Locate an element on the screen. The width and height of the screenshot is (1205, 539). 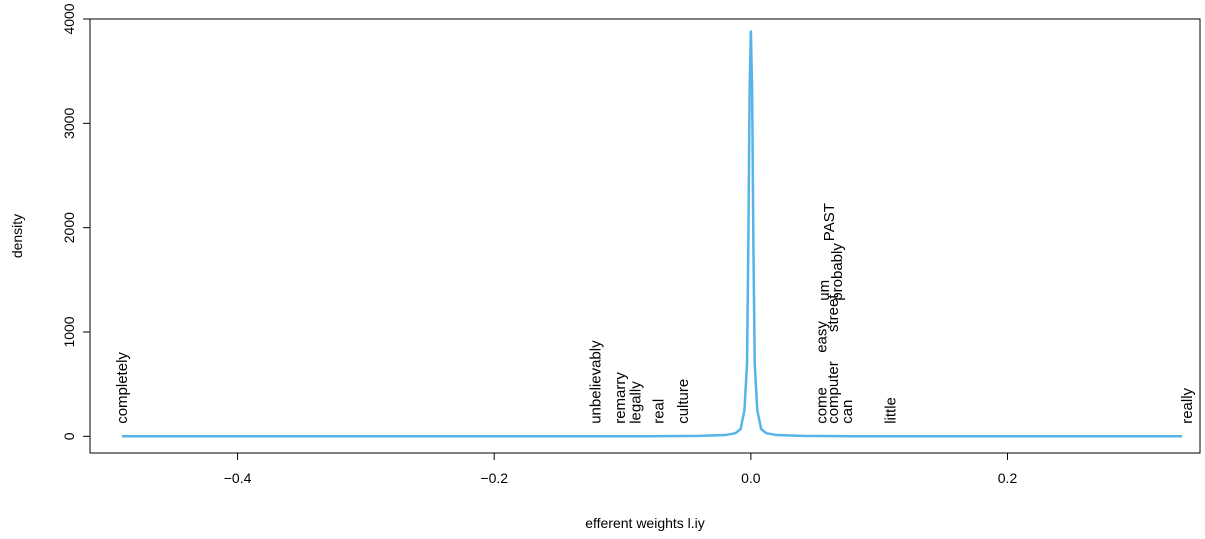
y-tick-label: 1000 is located at coordinates (69, 331).